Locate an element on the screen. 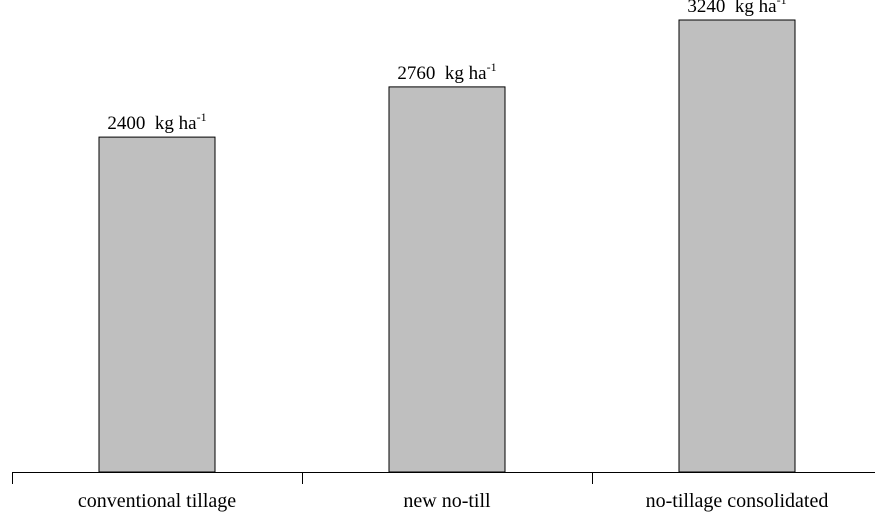  data-label-1: 2400 kg ha-1 is located at coordinates (156, 122).